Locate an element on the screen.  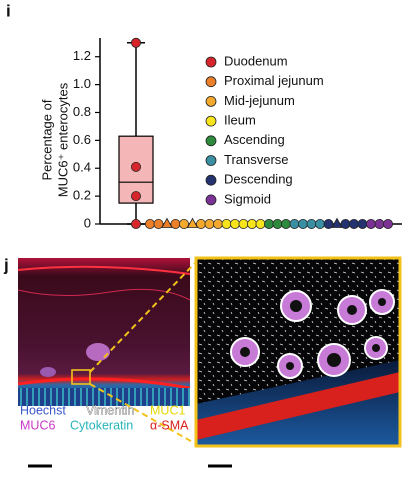
stain-label: MUC6 is located at coordinates (37, 425).